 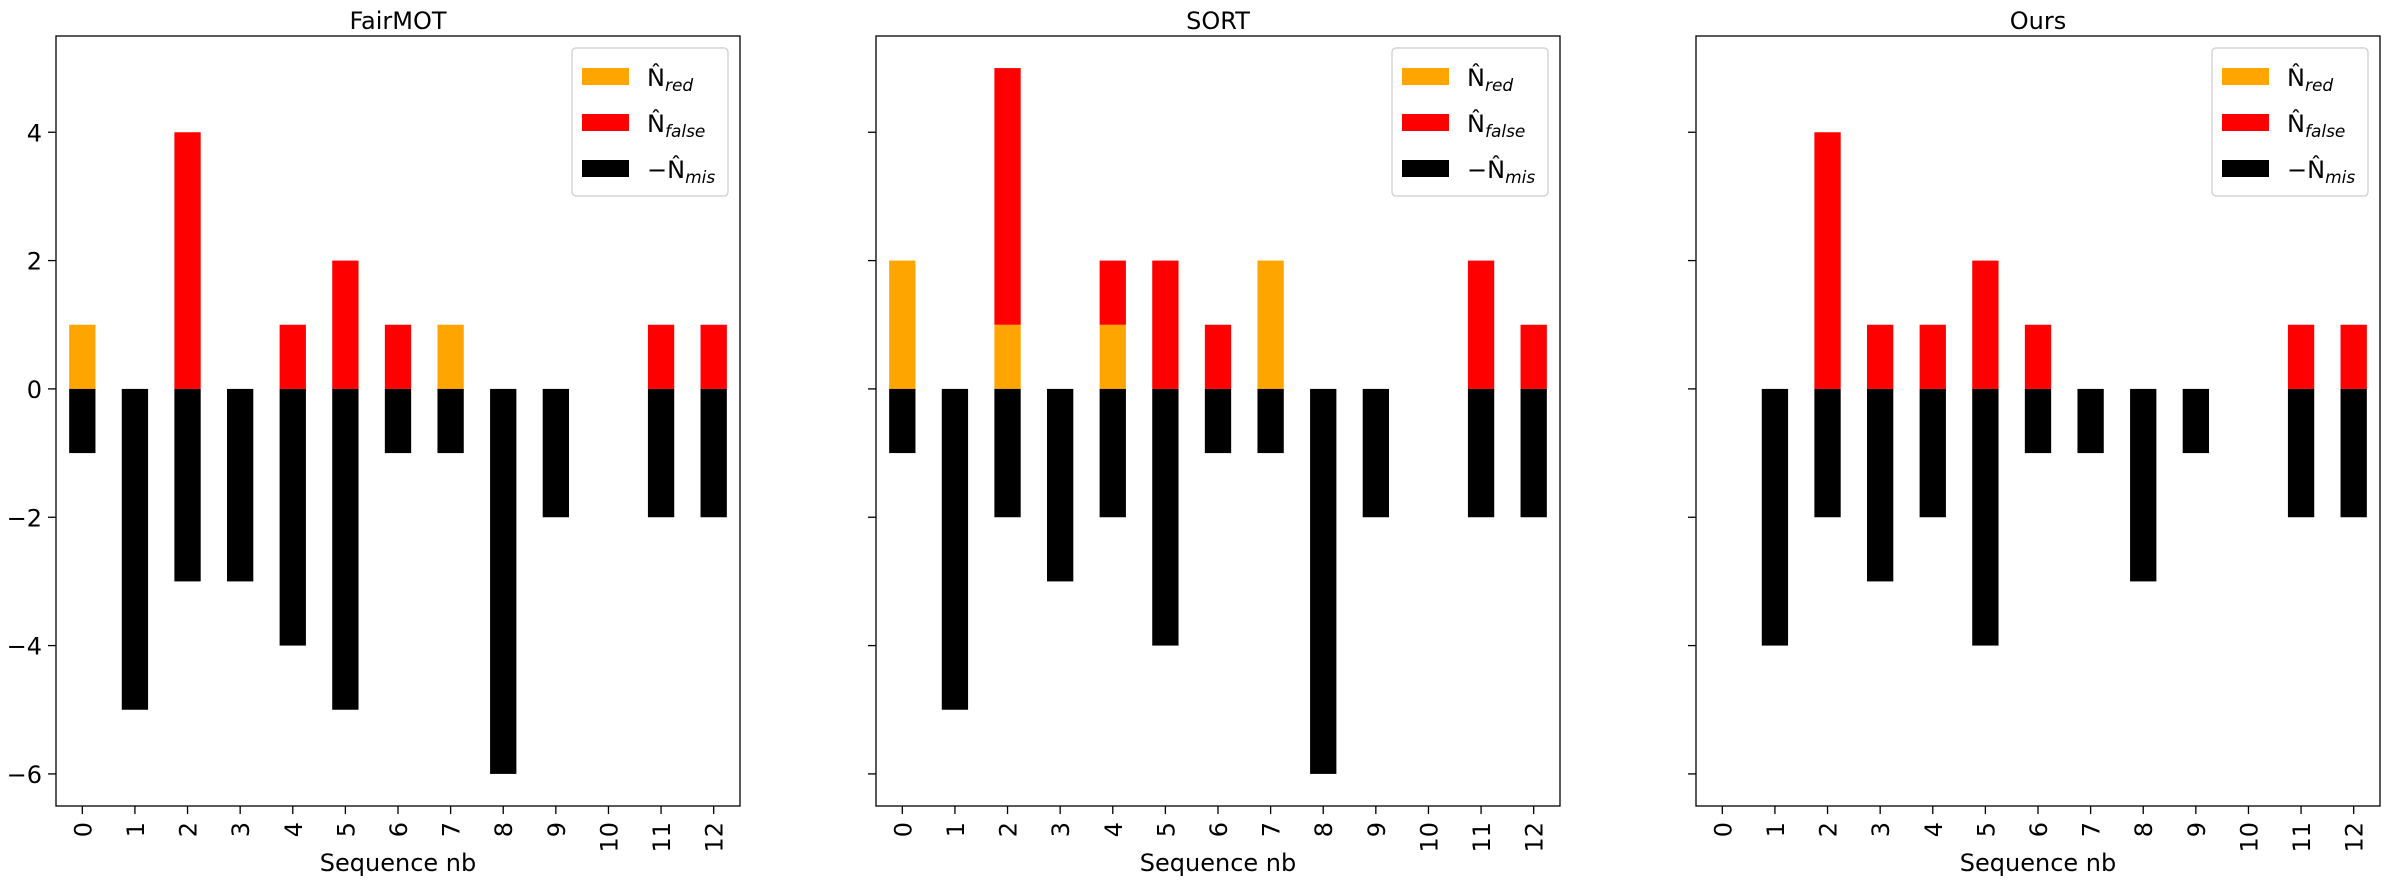 What do you see at coordinates (24, 518) in the screenshot?
I see `y-tick-label: −2` at bounding box center [24, 518].